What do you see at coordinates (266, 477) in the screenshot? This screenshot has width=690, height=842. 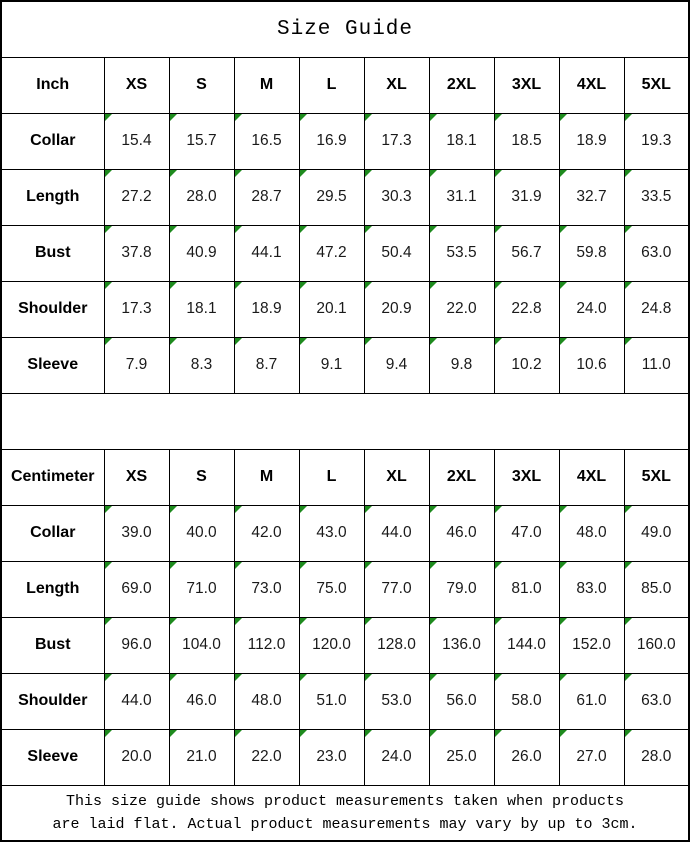 I see `size-column-header: M` at bounding box center [266, 477].